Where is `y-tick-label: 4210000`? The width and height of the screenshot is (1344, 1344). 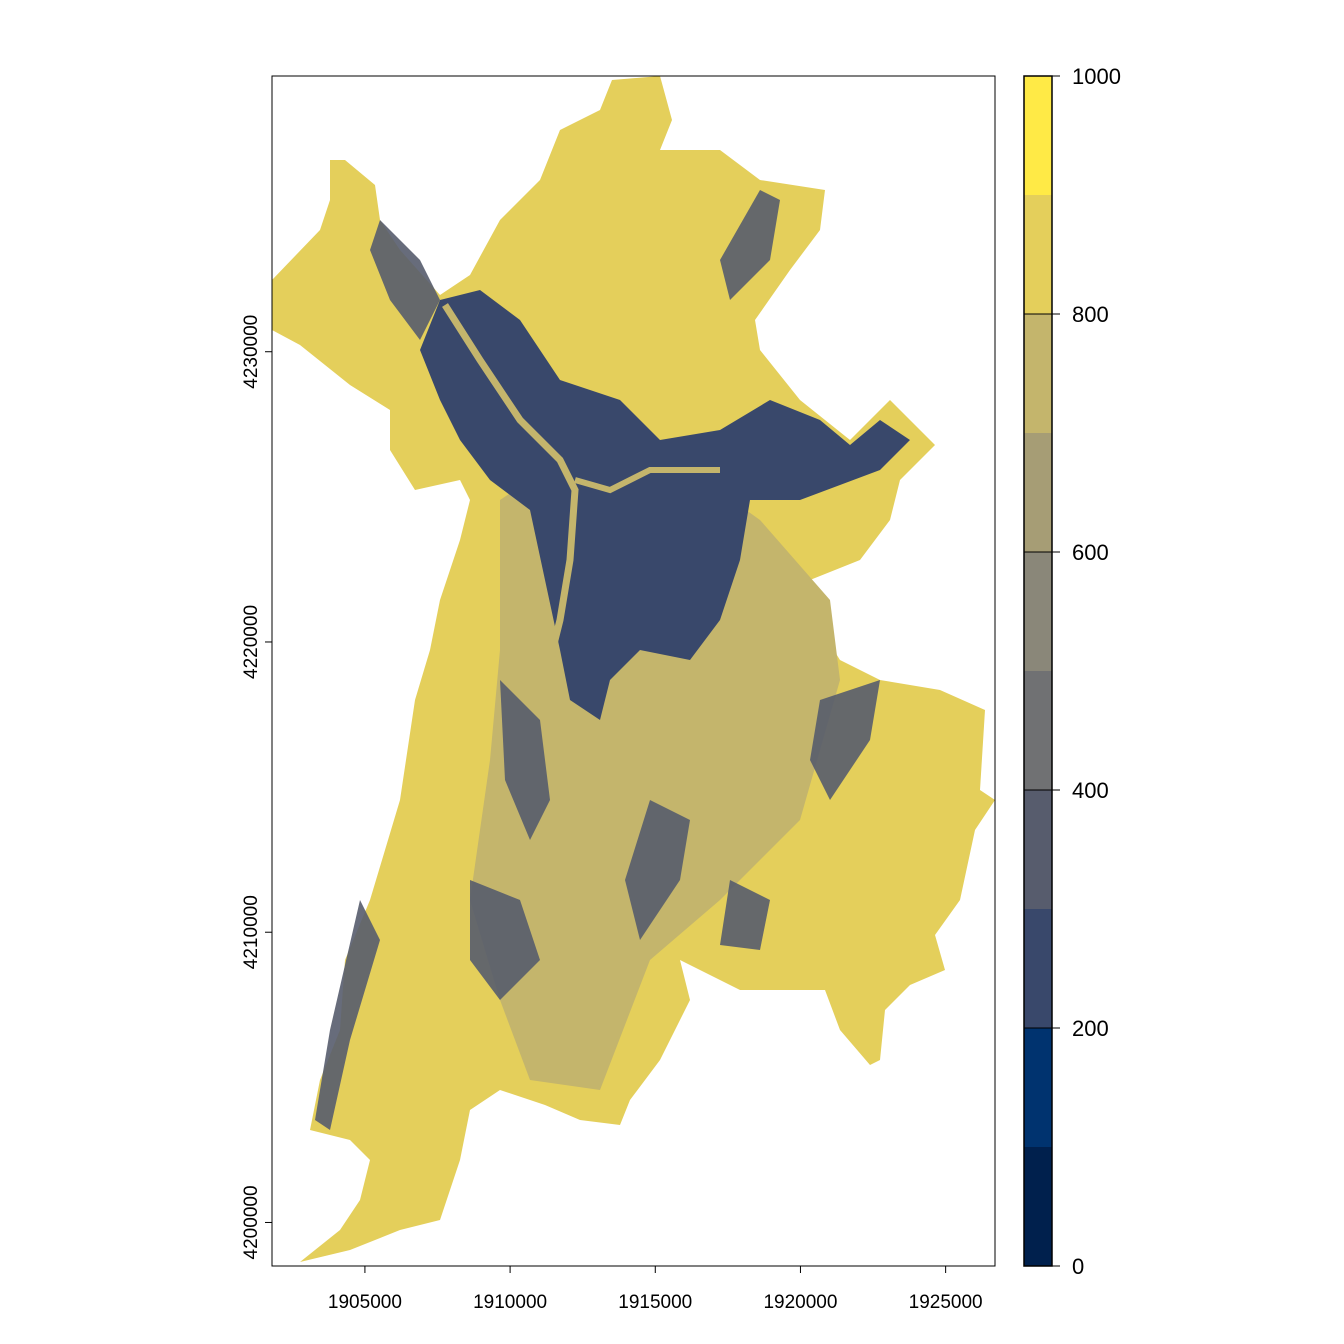 y-tick-label: 4210000 is located at coordinates (251, 932).